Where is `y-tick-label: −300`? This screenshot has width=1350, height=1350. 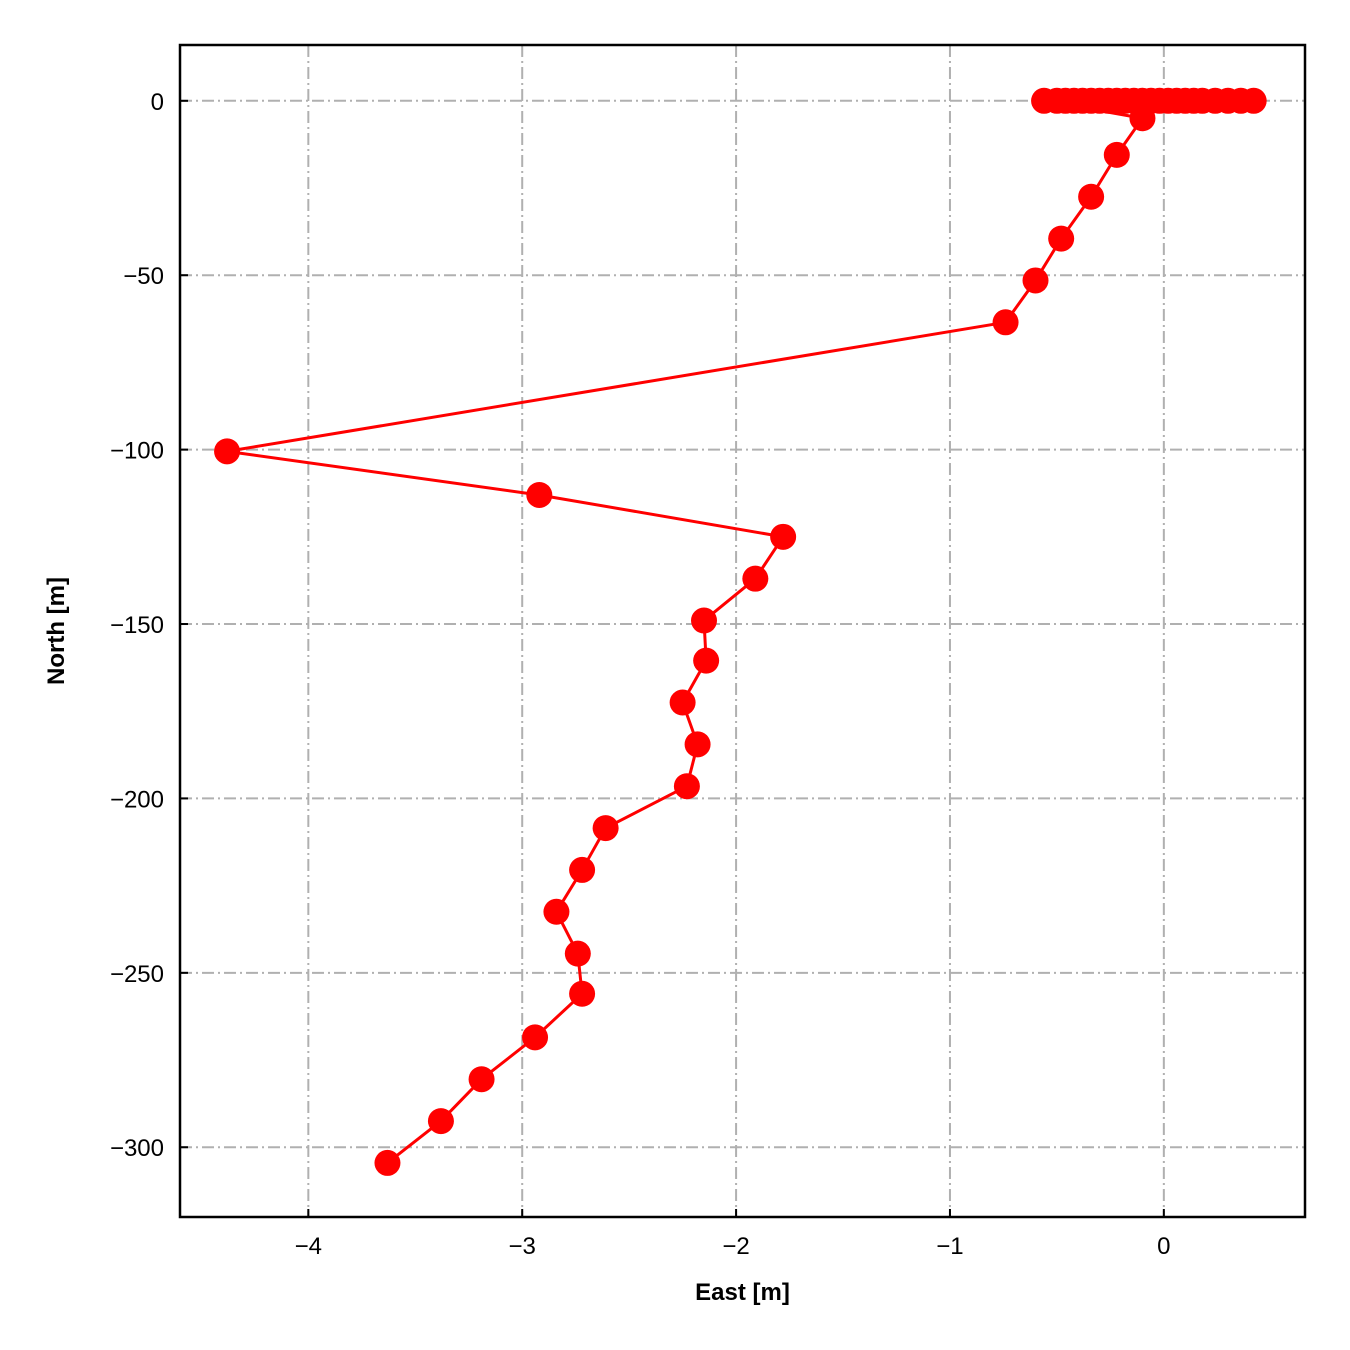
y-tick-label: −300 is located at coordinates (137, 1148).